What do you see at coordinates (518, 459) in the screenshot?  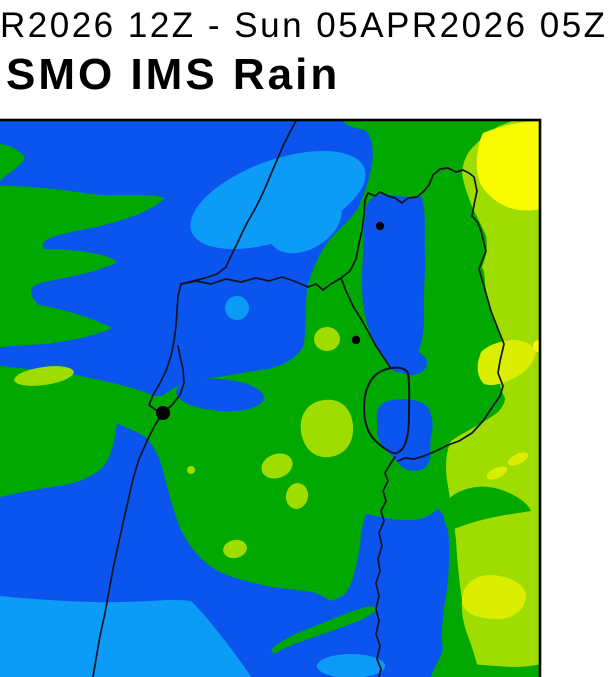 I see `rain-region-paleyellow-dash2` at bounding box center [518, 459].